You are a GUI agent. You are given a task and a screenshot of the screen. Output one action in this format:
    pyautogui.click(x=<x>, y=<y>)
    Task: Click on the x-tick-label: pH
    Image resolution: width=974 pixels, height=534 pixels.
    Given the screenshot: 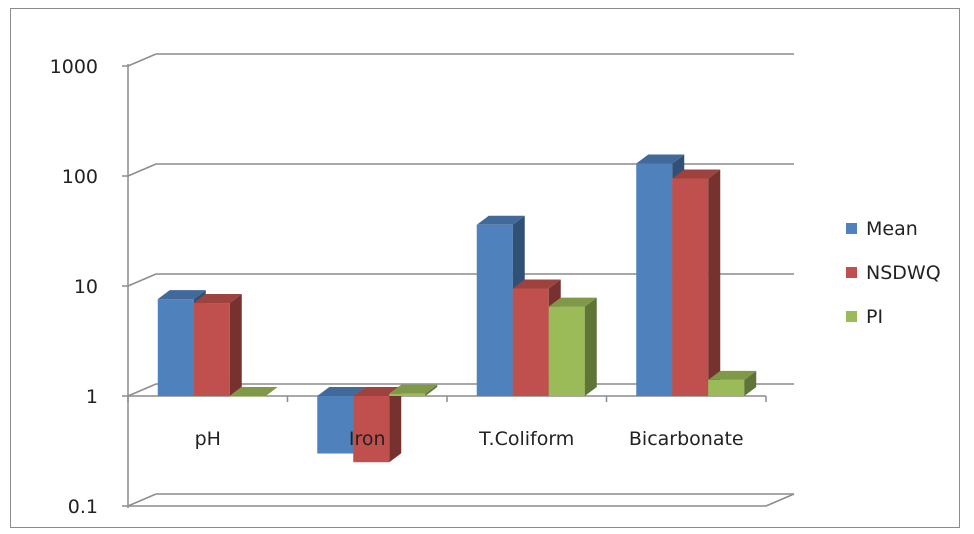 What is the action you would take?
    pyautogui.click(x=208, y=439)
    